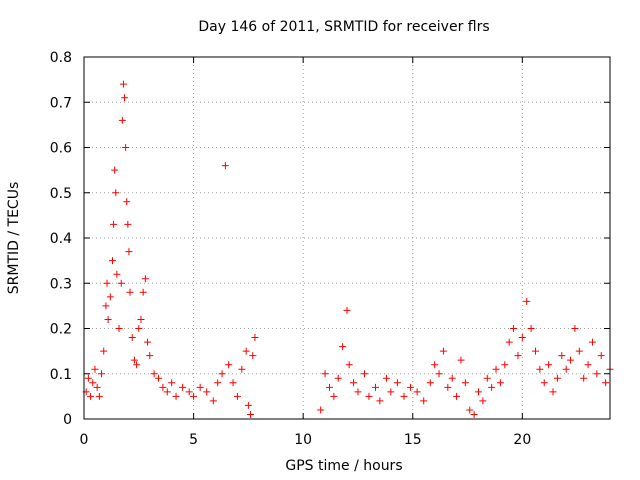  What do you see at coordinates (67, 420) in the screenshot?
I see `y-tick-label: 0` at bounding box center [67, 420].